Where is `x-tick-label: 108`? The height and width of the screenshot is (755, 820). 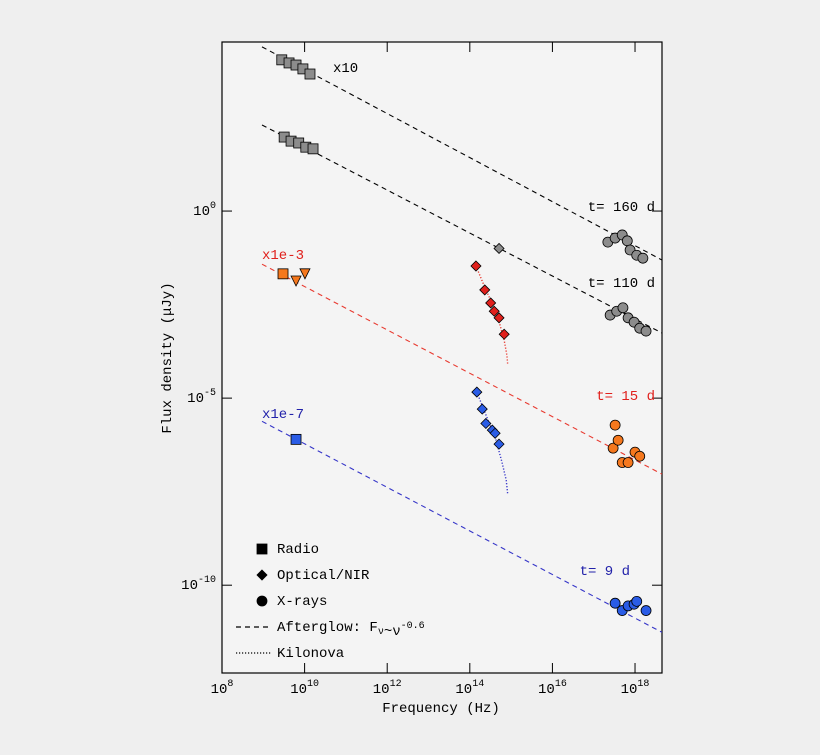
x-tick-label: 108 is located at coordinates (222, 688).